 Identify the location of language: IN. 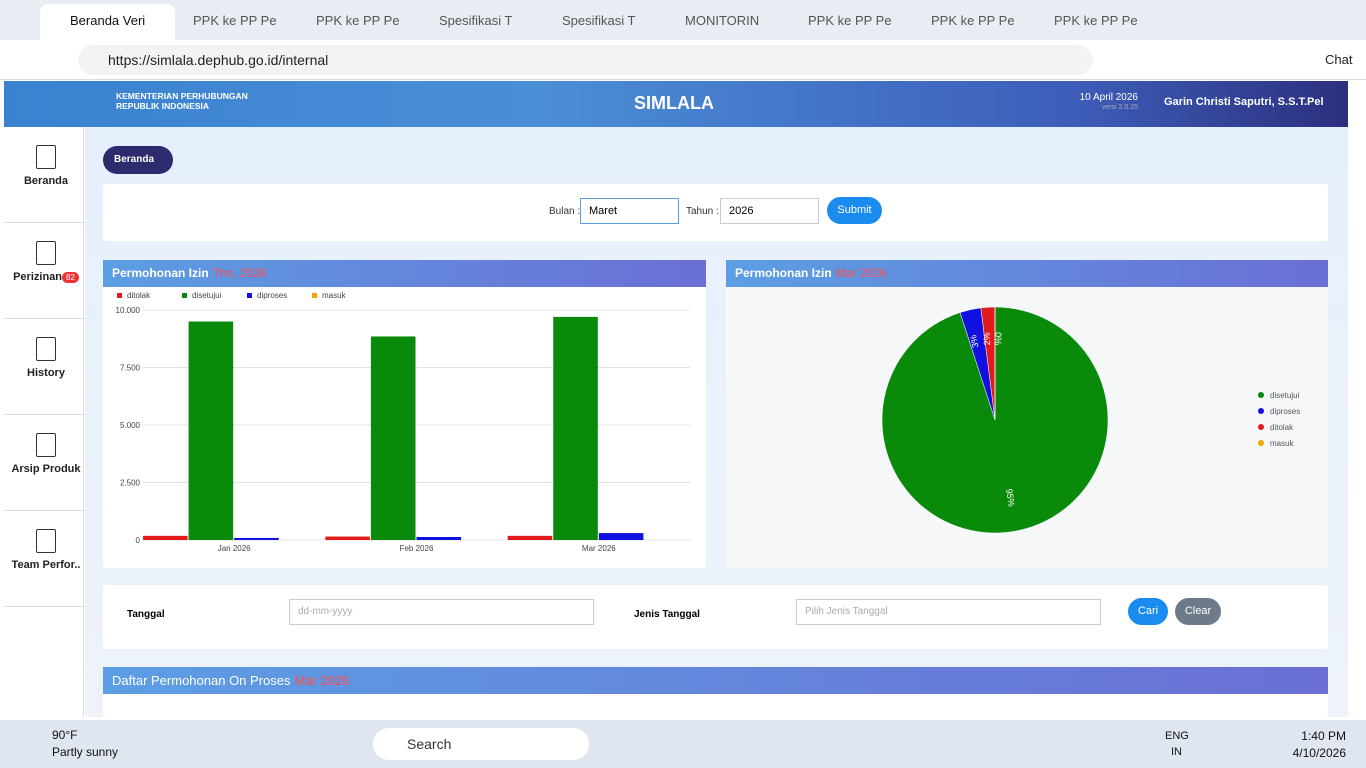
(1176, 752).